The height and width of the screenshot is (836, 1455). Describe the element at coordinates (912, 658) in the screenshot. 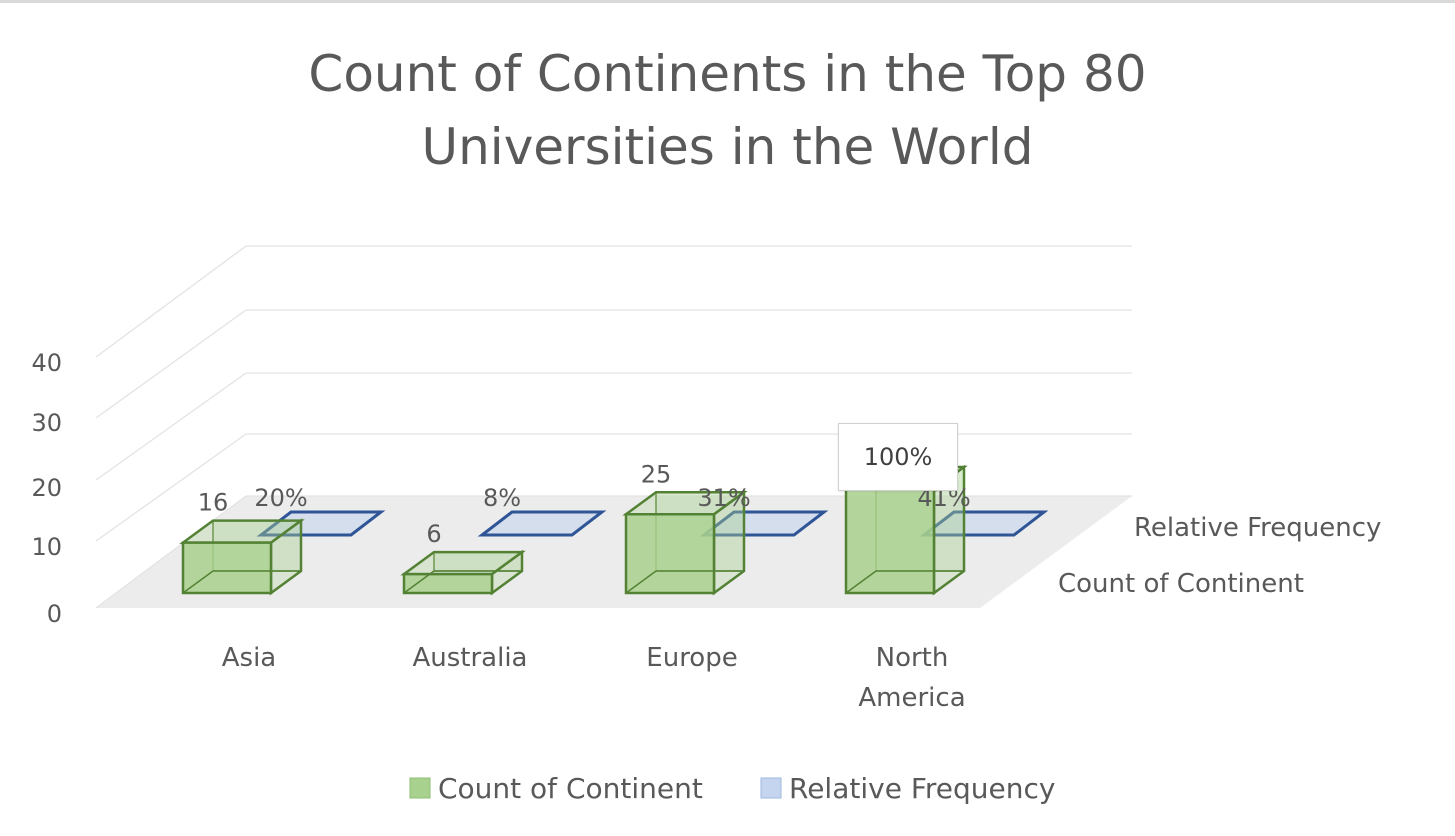

I see `category-label: North` at that location.